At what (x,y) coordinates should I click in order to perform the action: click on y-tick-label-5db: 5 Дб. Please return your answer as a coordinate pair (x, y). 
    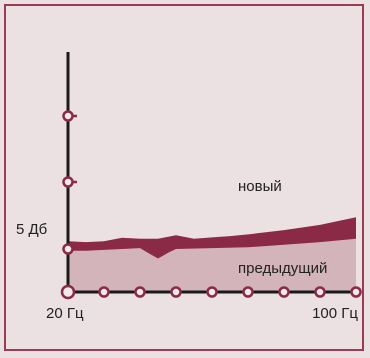
    Looking at the image, I should click on (31, 229).